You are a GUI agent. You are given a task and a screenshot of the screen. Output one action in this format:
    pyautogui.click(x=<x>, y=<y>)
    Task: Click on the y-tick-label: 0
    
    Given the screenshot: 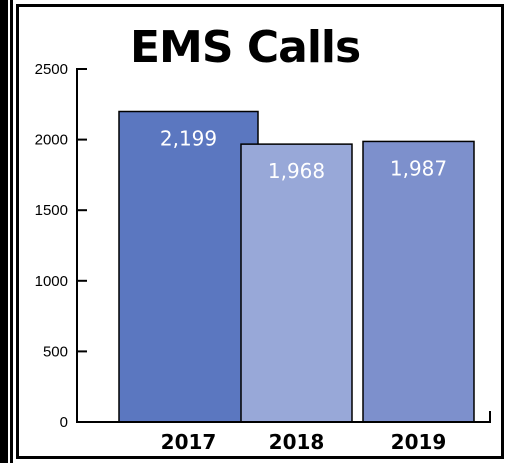 What is the action you would take?
    pyautogui.click(x=64, y=422)
    